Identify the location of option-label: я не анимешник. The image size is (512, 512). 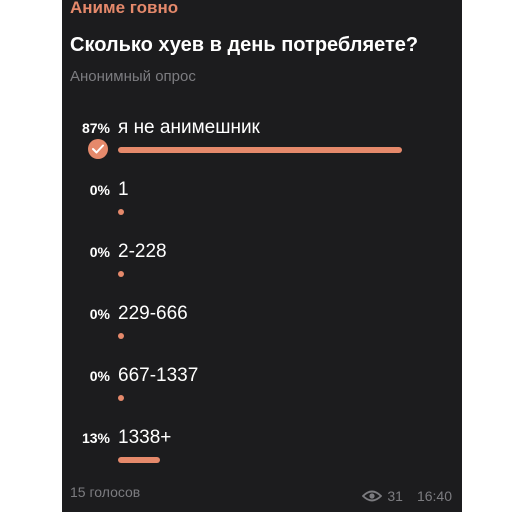
(189, 127).